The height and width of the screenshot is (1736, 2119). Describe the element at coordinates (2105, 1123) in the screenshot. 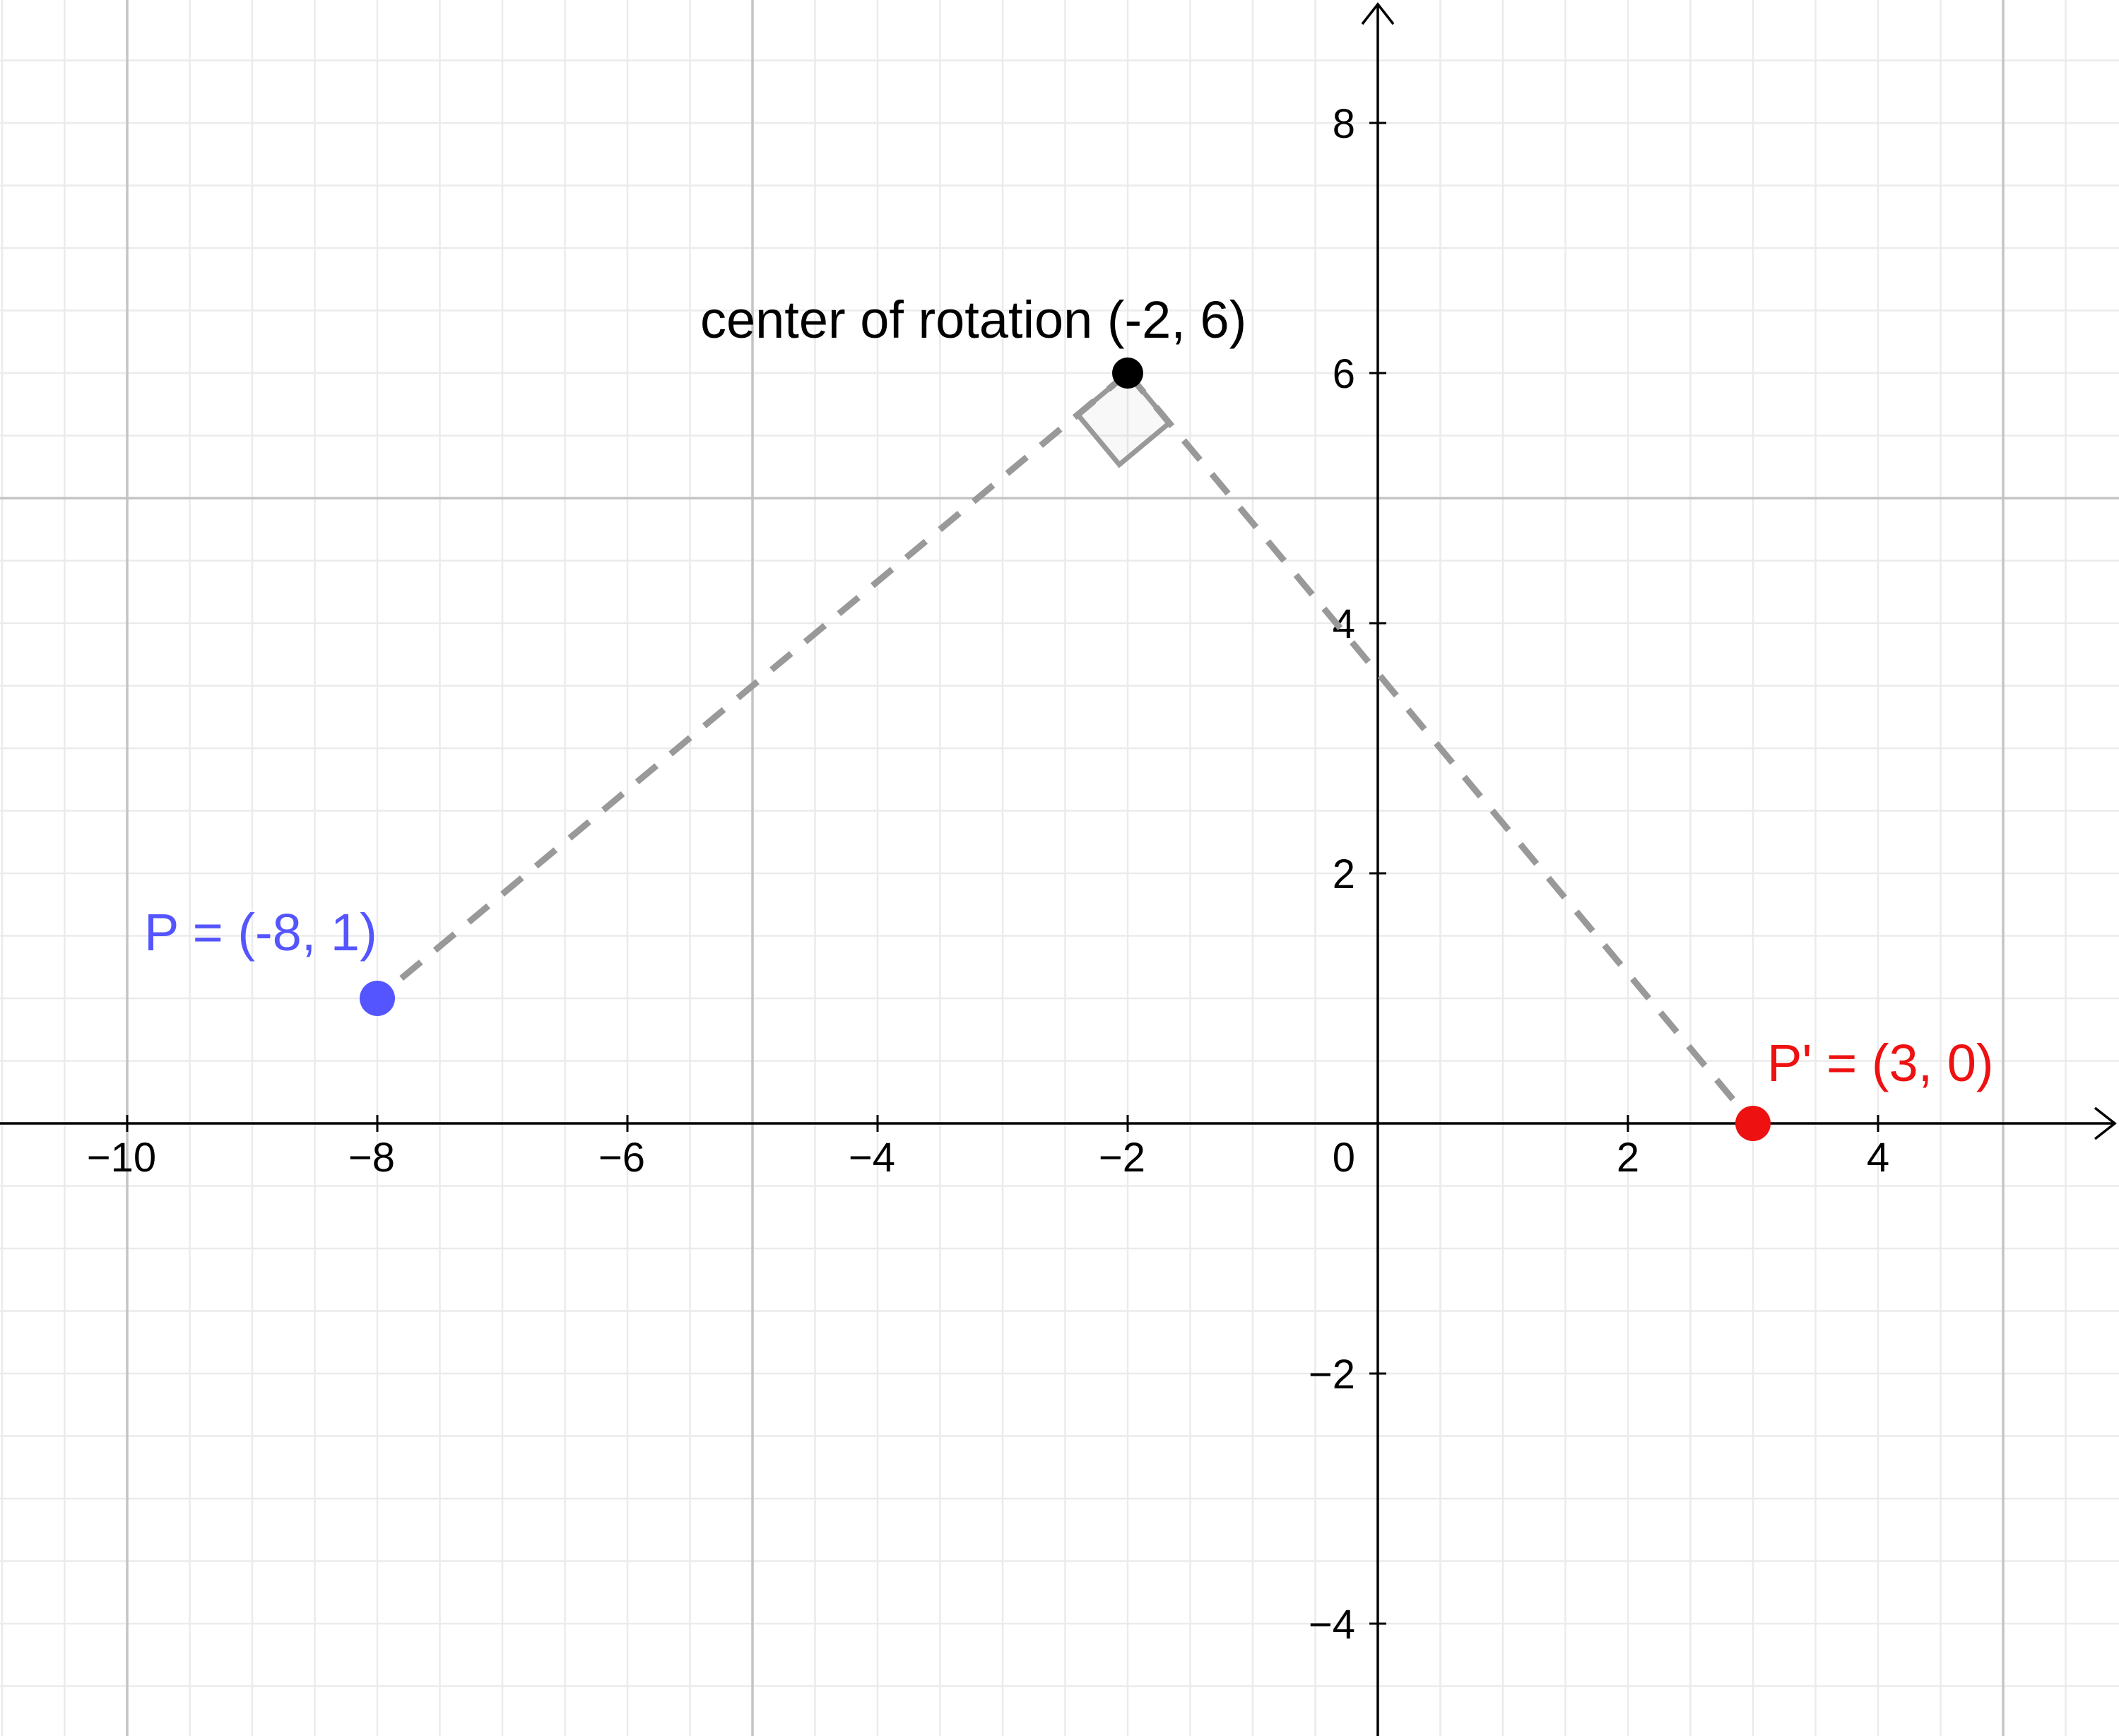

I see `x-axis-arrow` at that location.